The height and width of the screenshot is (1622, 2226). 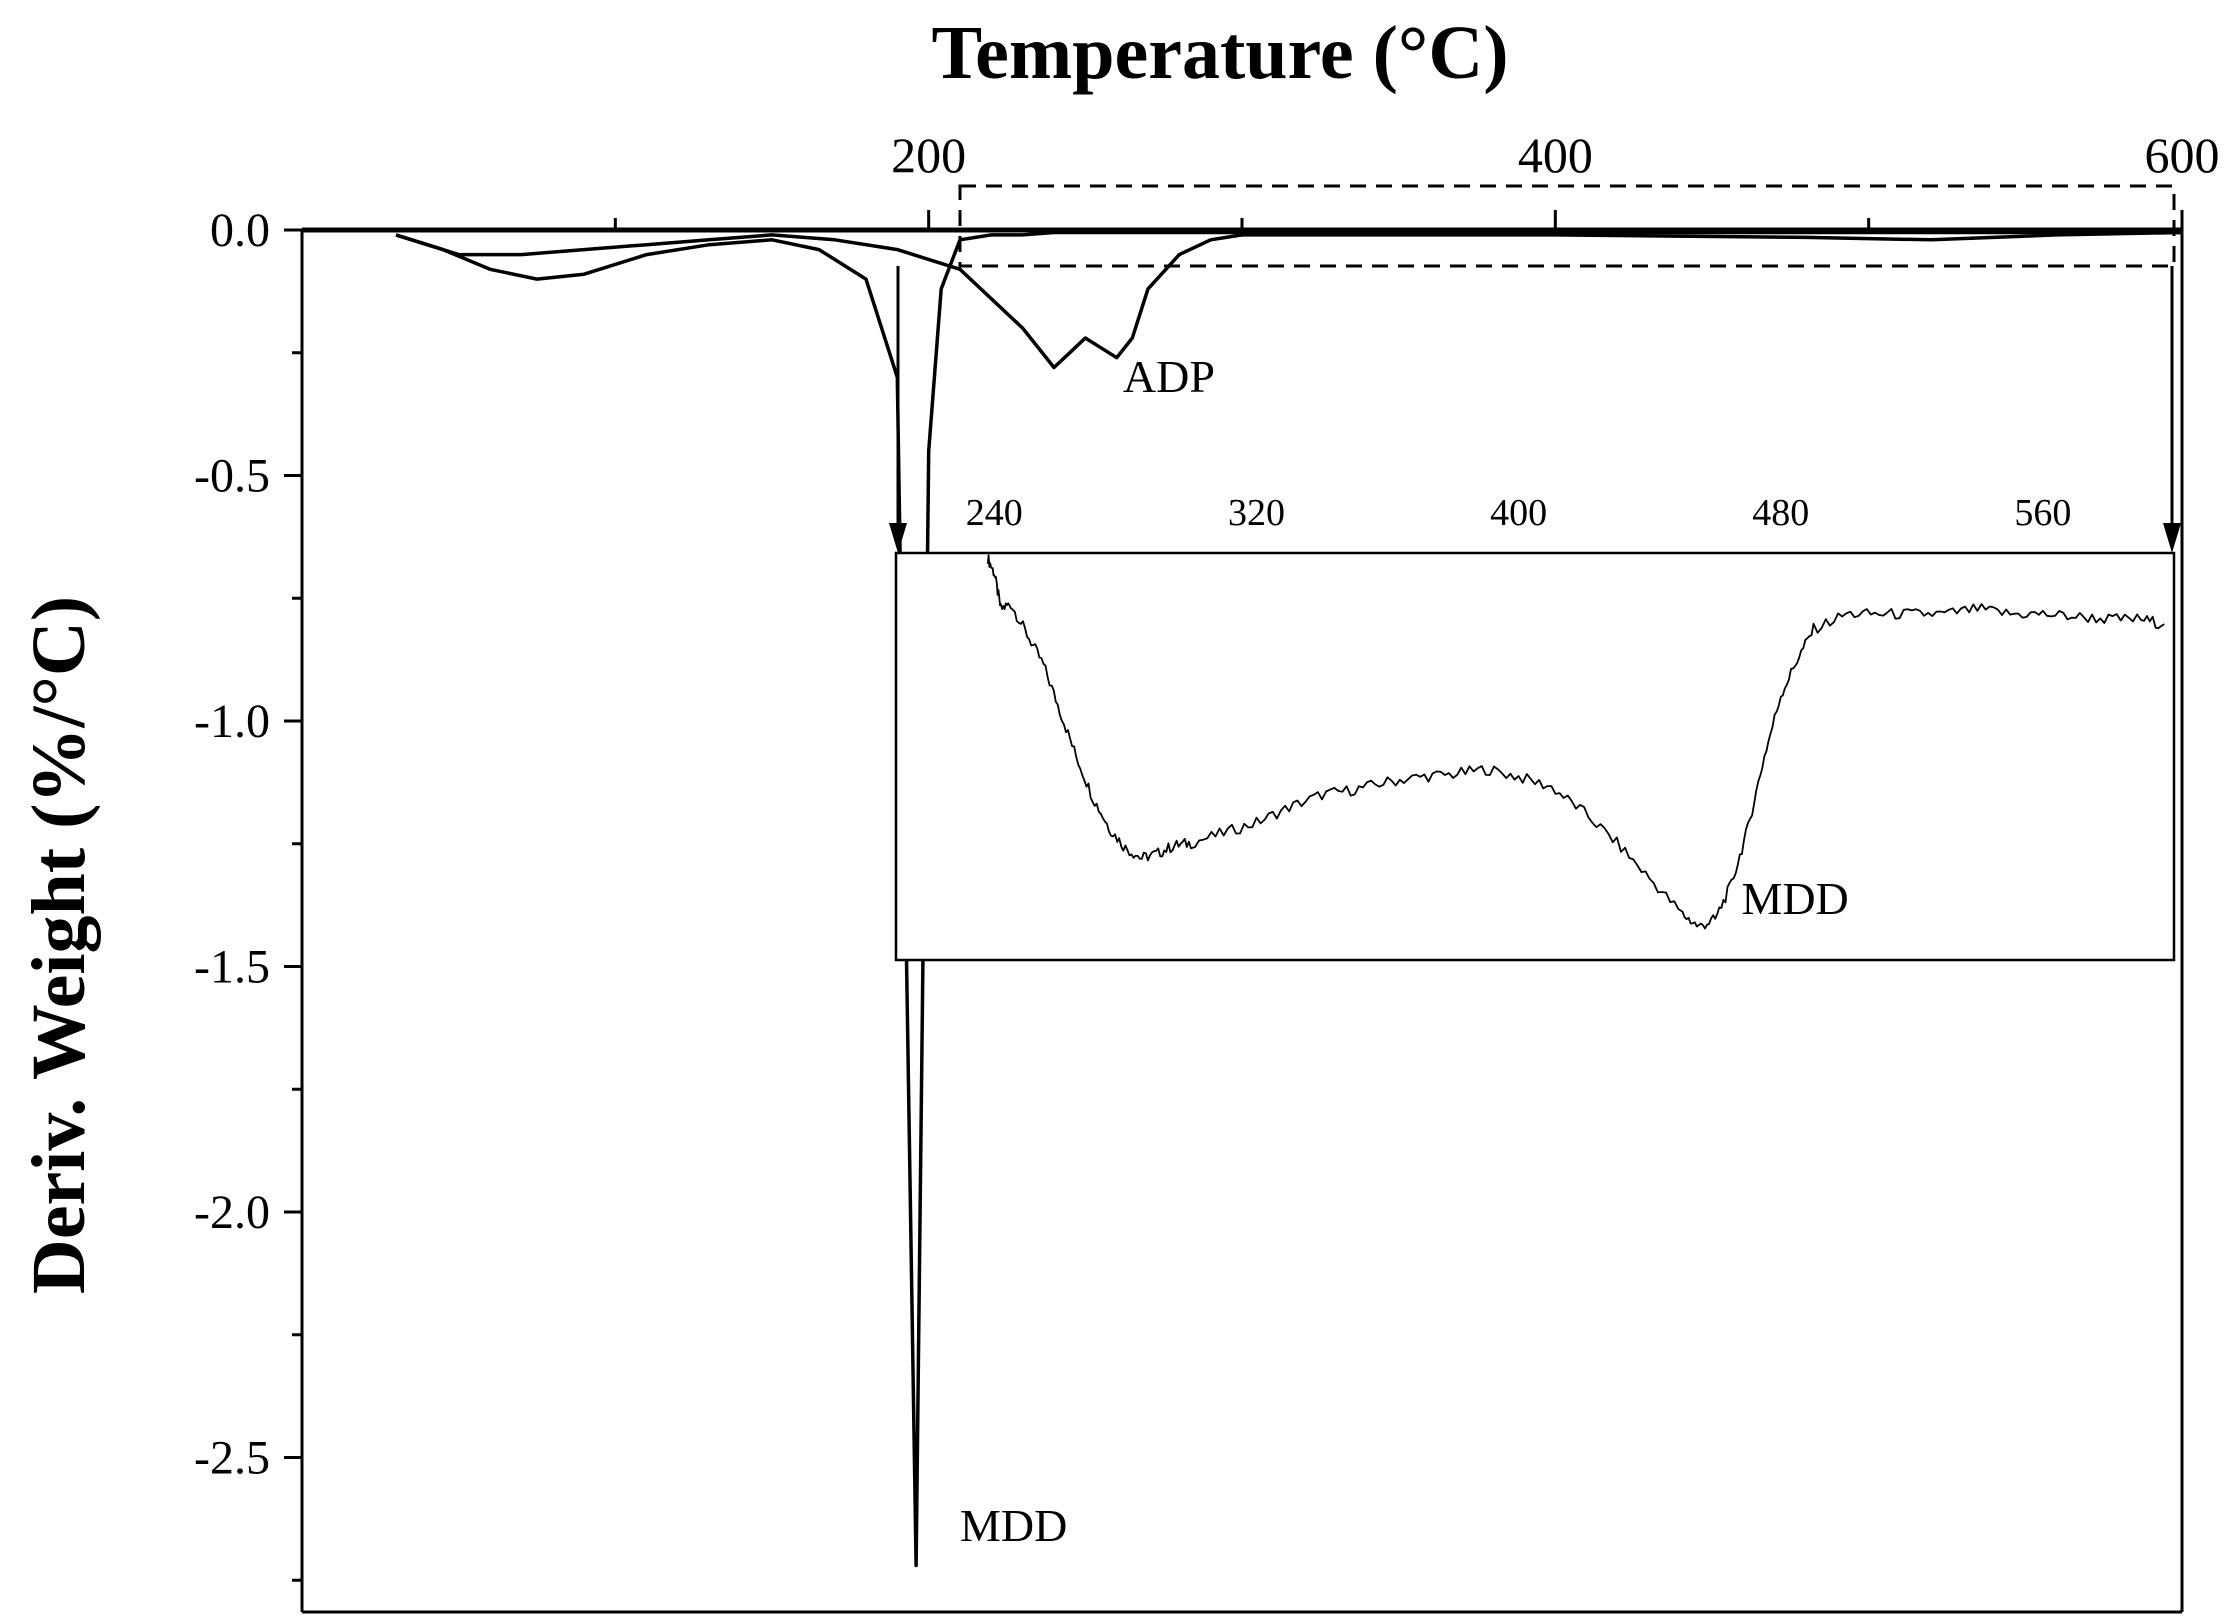 What do you see at coordinates (2042, 513) in the screenshot?
I see `inset-x-tick-label: 560` at bounding box center [2042, 513].